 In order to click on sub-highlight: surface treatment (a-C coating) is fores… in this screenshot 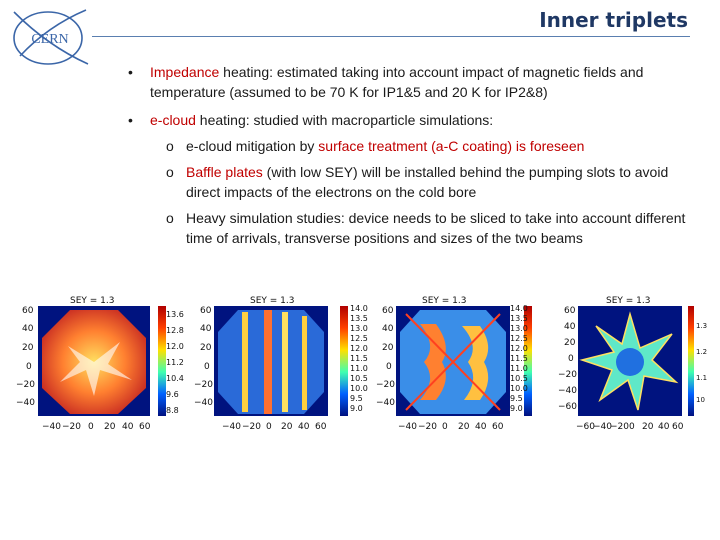, I will do `click(451, 146)`.